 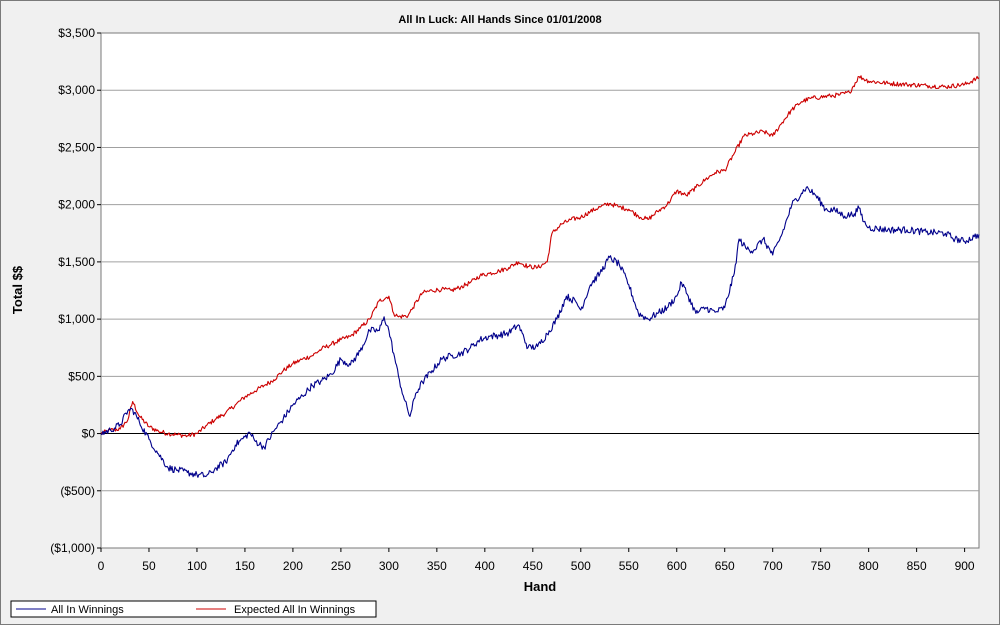 What do you see at coordinates (965, 566) in the screenshot?
I see `x-tick-label: 900` at bounding box center [965, 566].